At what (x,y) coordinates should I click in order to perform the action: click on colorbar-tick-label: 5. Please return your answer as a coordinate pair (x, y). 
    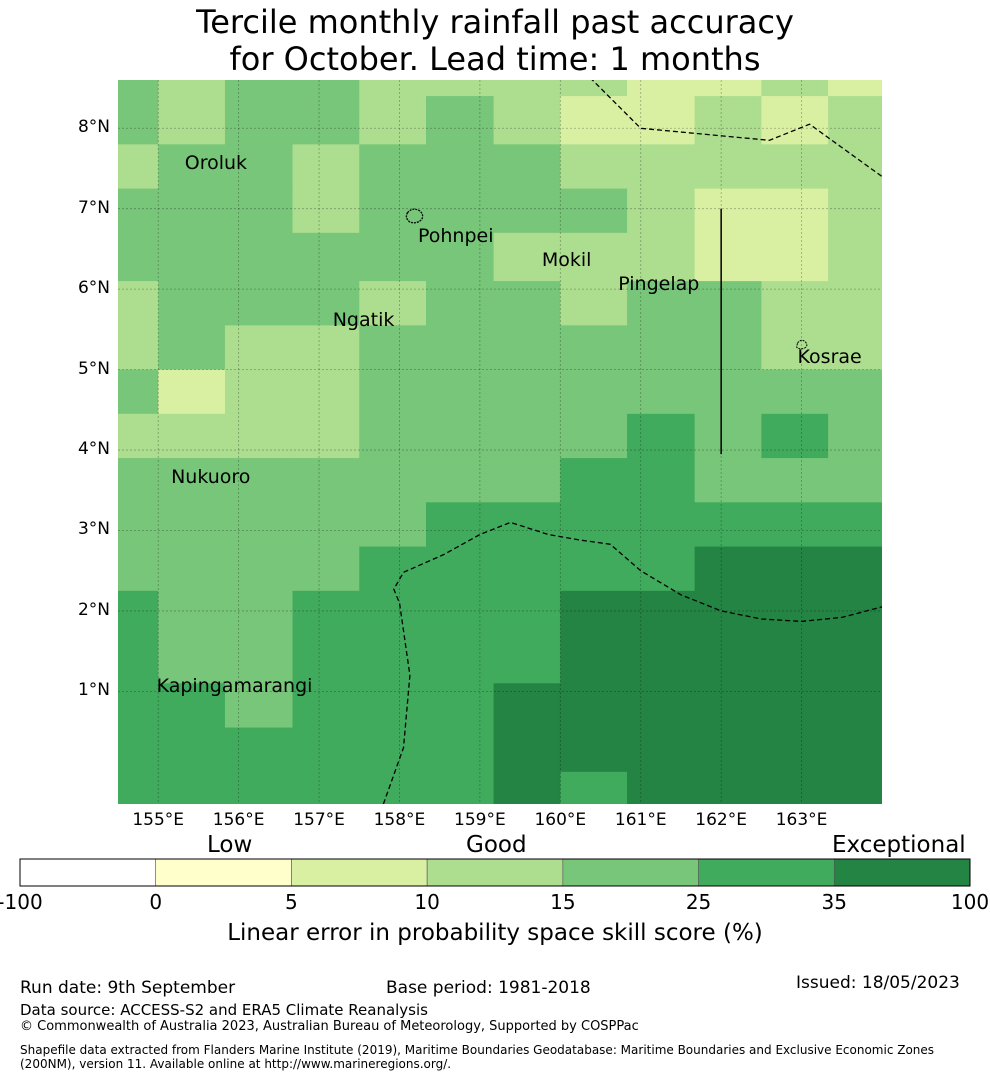
    Looking at the image, I should click on (291, 902).